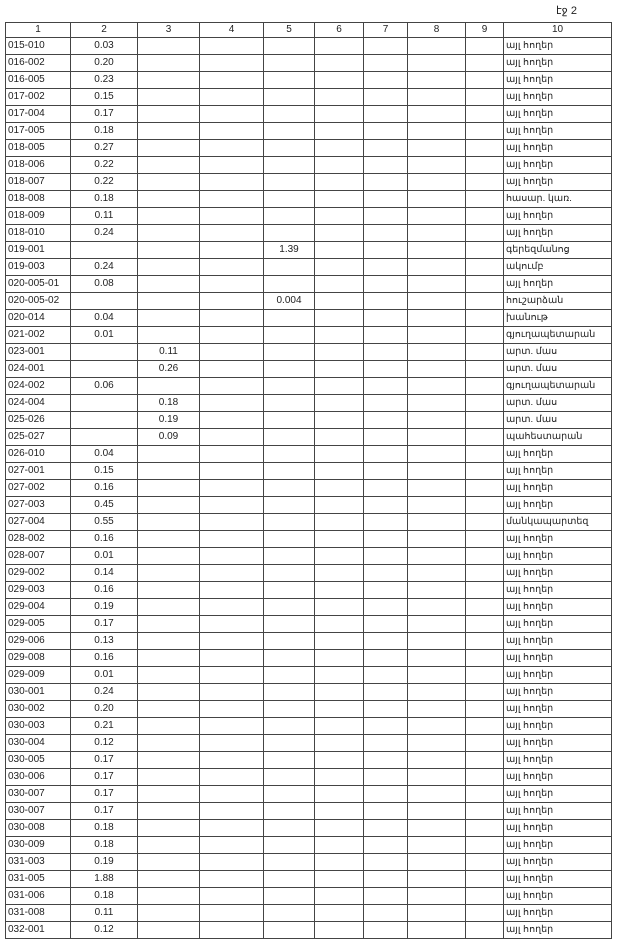 The height and width of the screenshot is (941, 627). What do you see at coordinates (557, 301) in the screenshot?
I see `table-cell: հուշարձան` at bounding box center [557, 301].